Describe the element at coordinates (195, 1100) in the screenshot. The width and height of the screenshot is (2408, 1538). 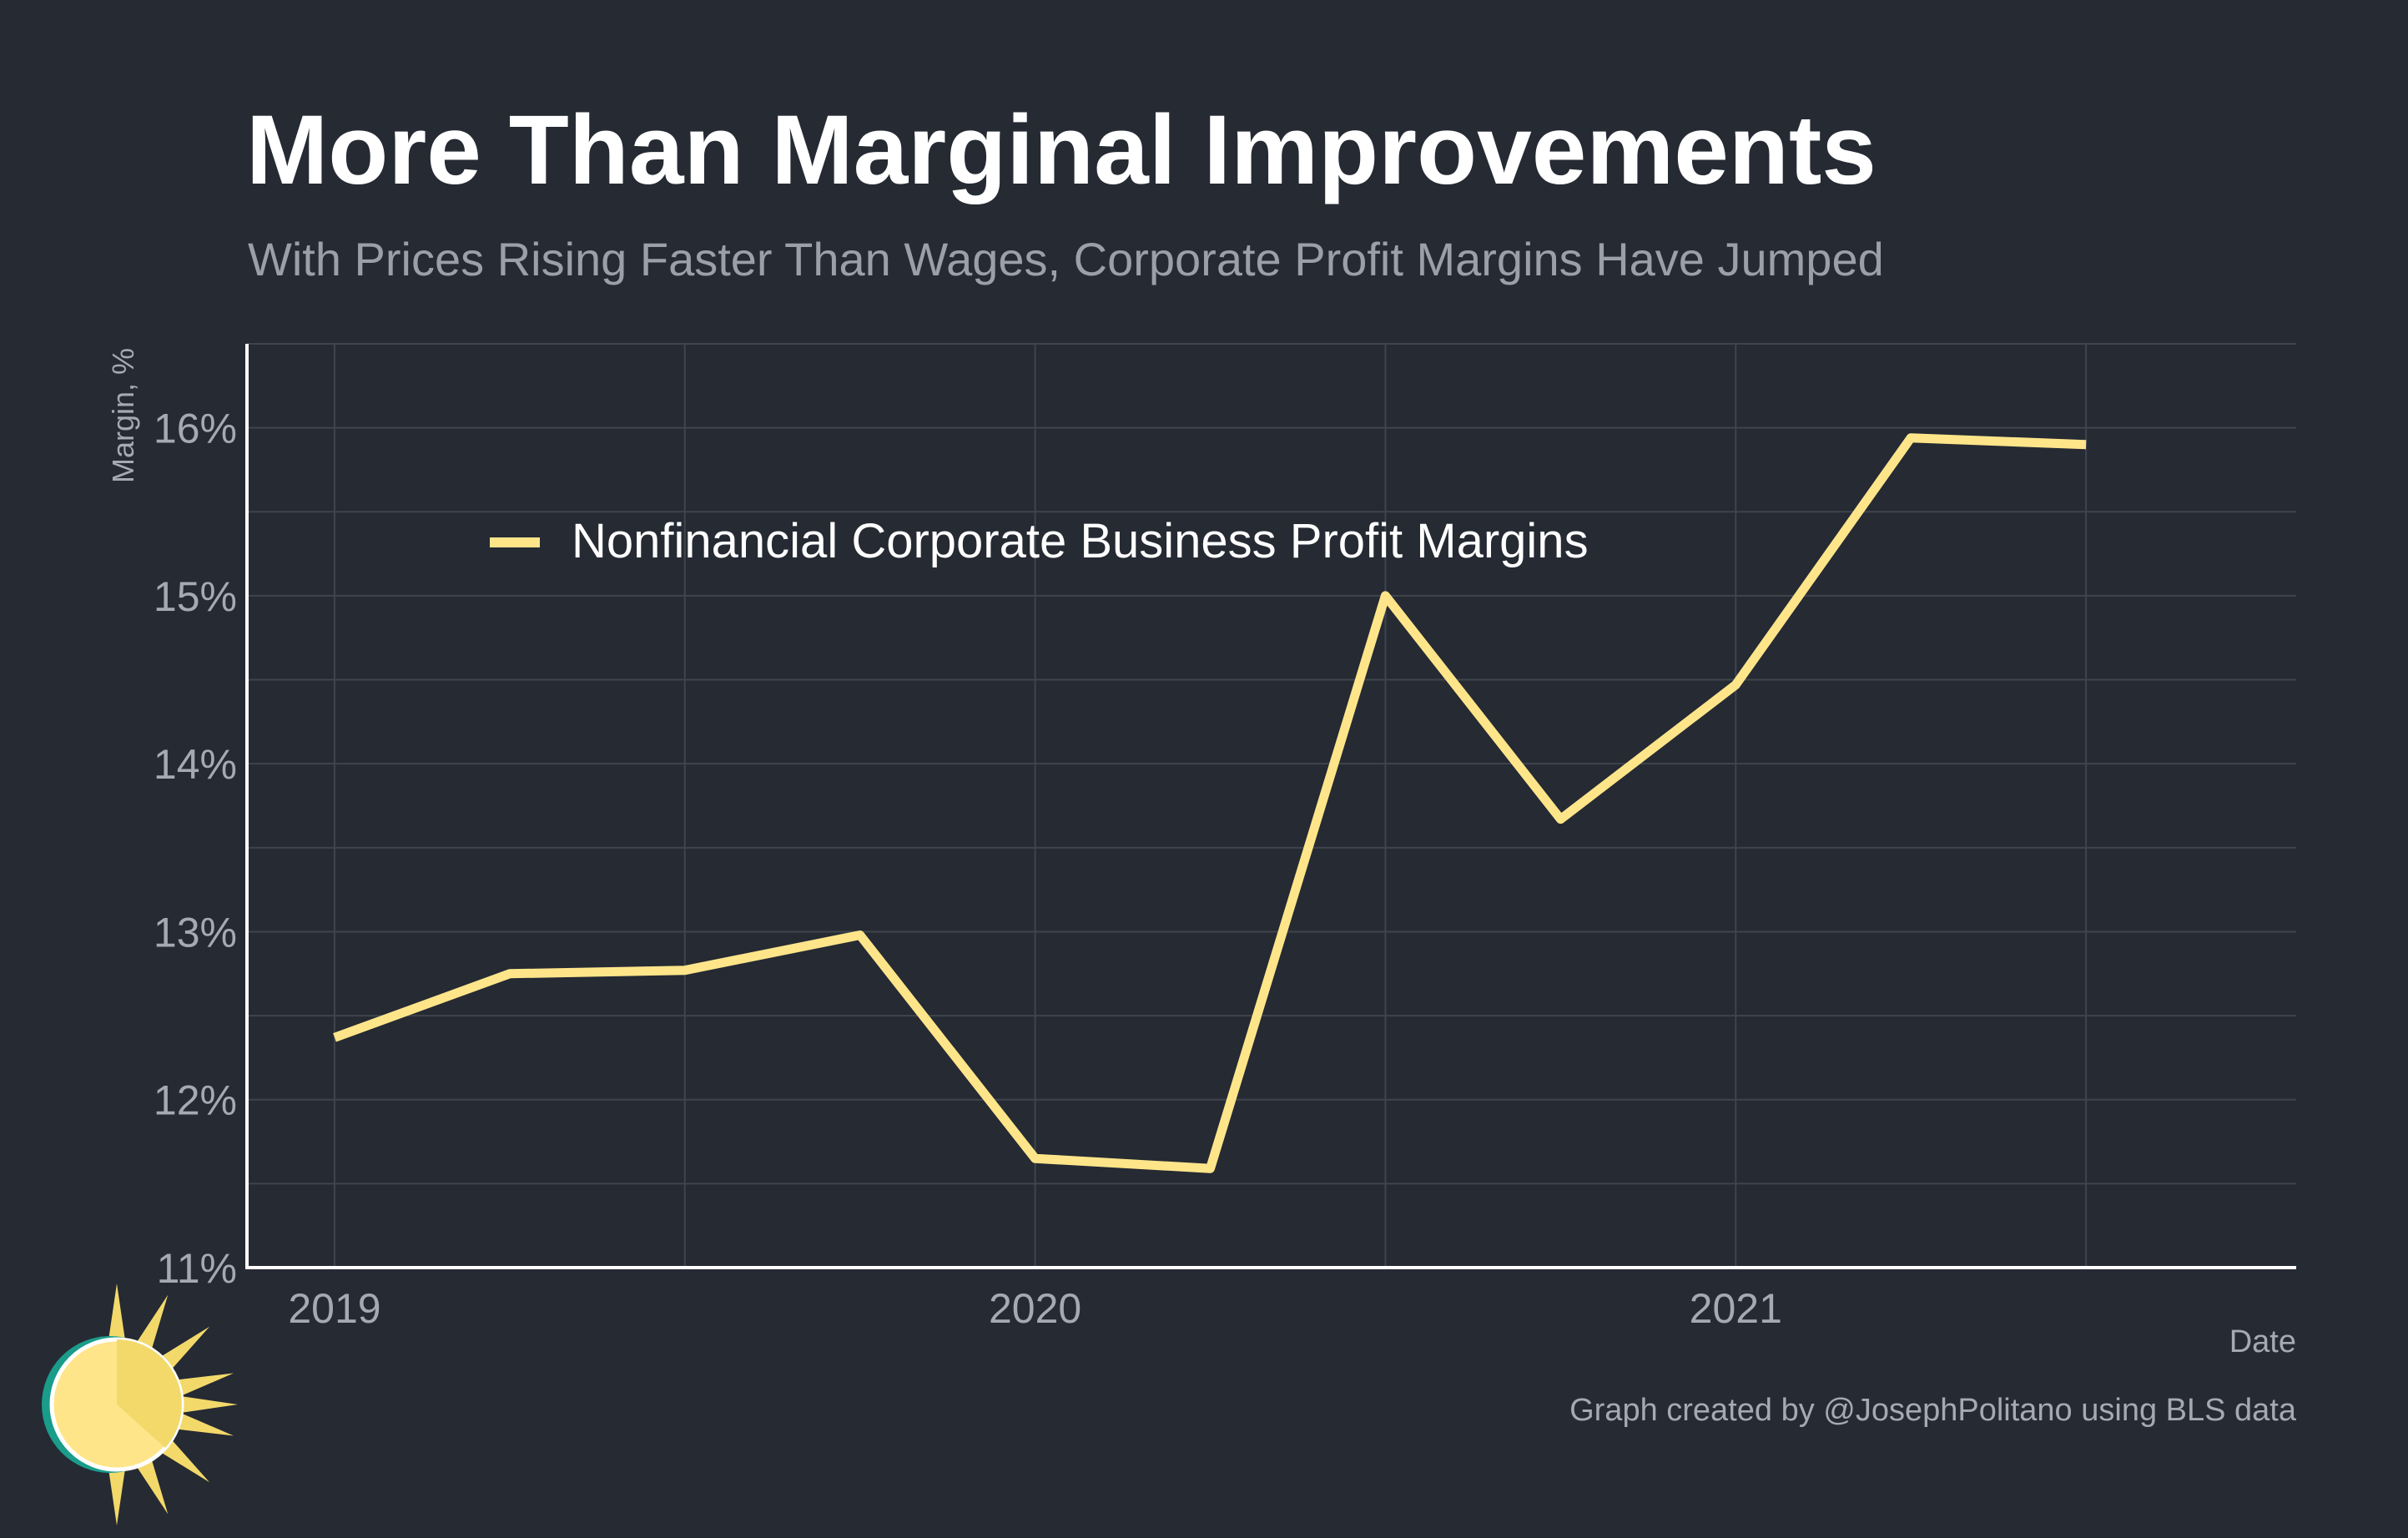
I see `y-tick-label: 12%` at that location.